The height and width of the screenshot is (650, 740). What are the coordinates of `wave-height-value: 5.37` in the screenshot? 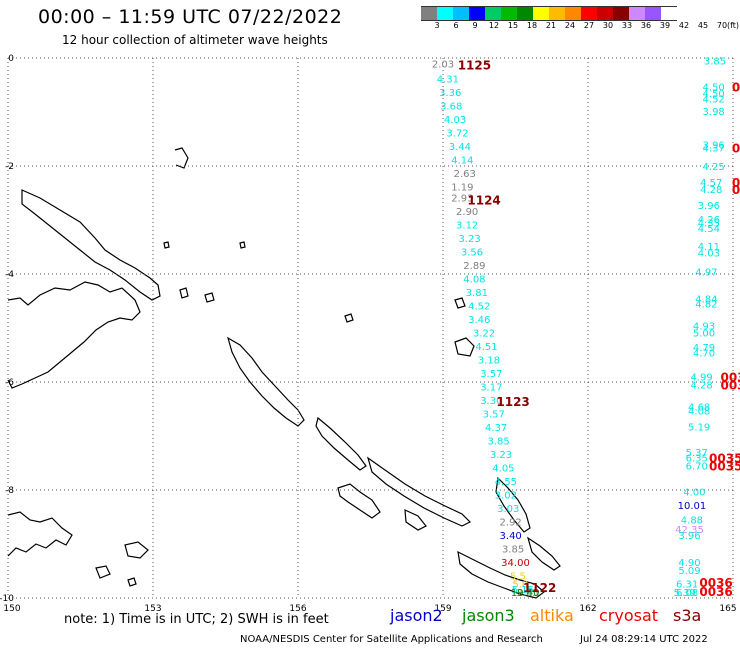 It's located at (697, 453).